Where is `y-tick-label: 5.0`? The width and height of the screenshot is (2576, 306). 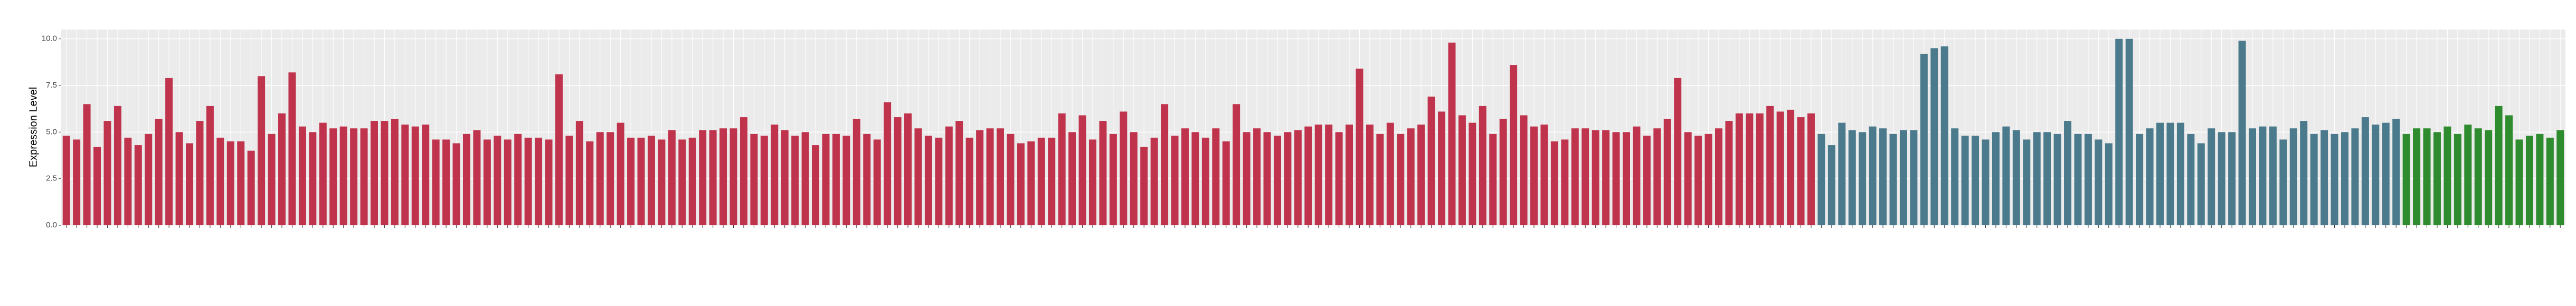
y-tick-label: 5.0 is located at coordinates (51, 131).